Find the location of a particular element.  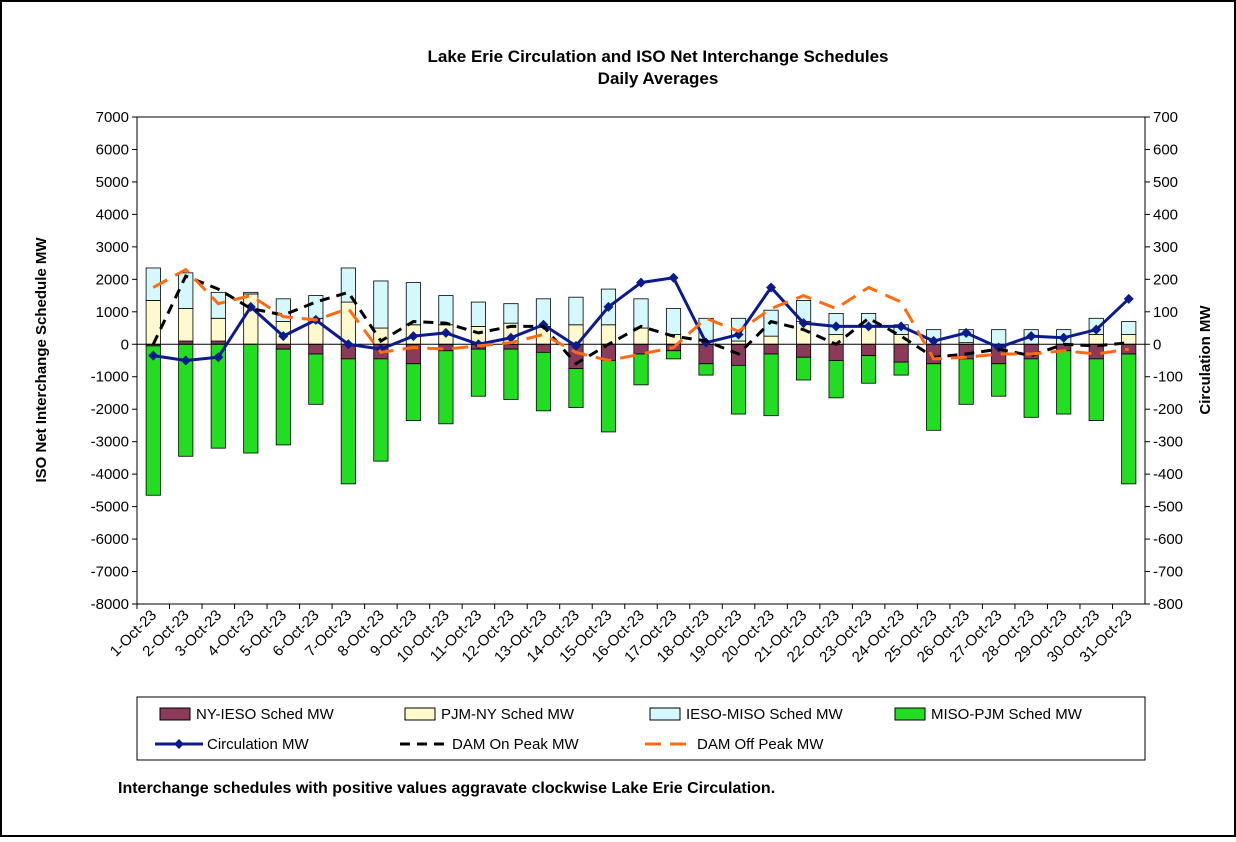

y2-tick-label: -200 is located at coordinates (1168, 409).